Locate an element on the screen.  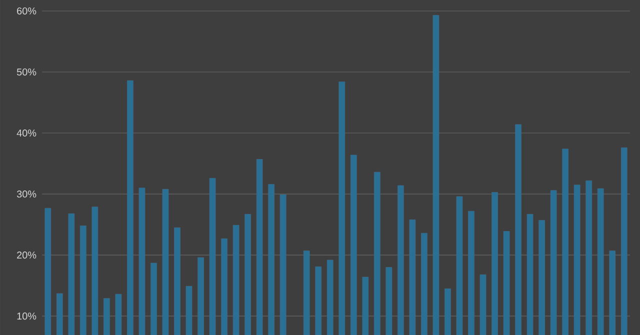
y-tick-label: 10% is located at coordinates (26, 316).